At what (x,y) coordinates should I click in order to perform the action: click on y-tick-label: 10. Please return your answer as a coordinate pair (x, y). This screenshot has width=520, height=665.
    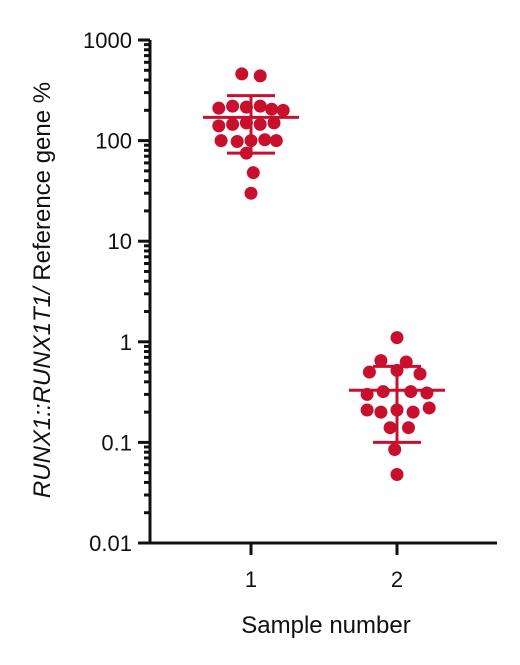
    Looking at the image, I should click on (120, 241).